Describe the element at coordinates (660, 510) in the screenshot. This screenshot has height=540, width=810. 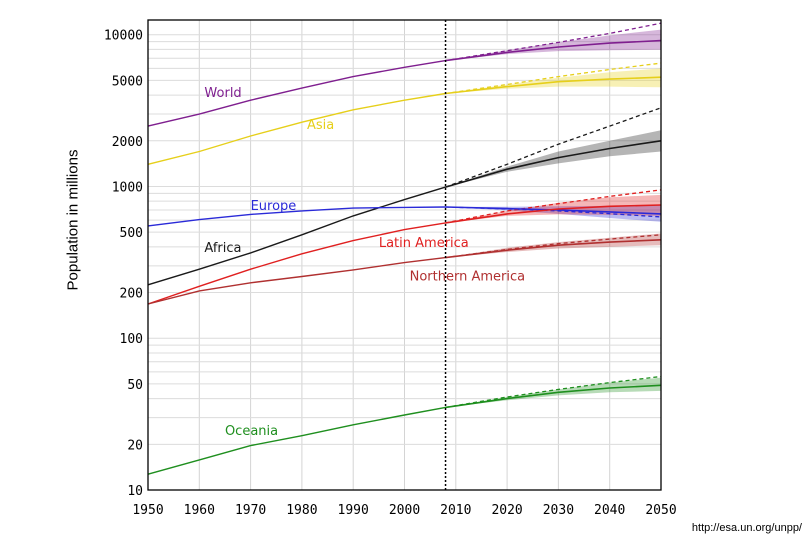
I see `x-tick-2050: 2050` at that location.